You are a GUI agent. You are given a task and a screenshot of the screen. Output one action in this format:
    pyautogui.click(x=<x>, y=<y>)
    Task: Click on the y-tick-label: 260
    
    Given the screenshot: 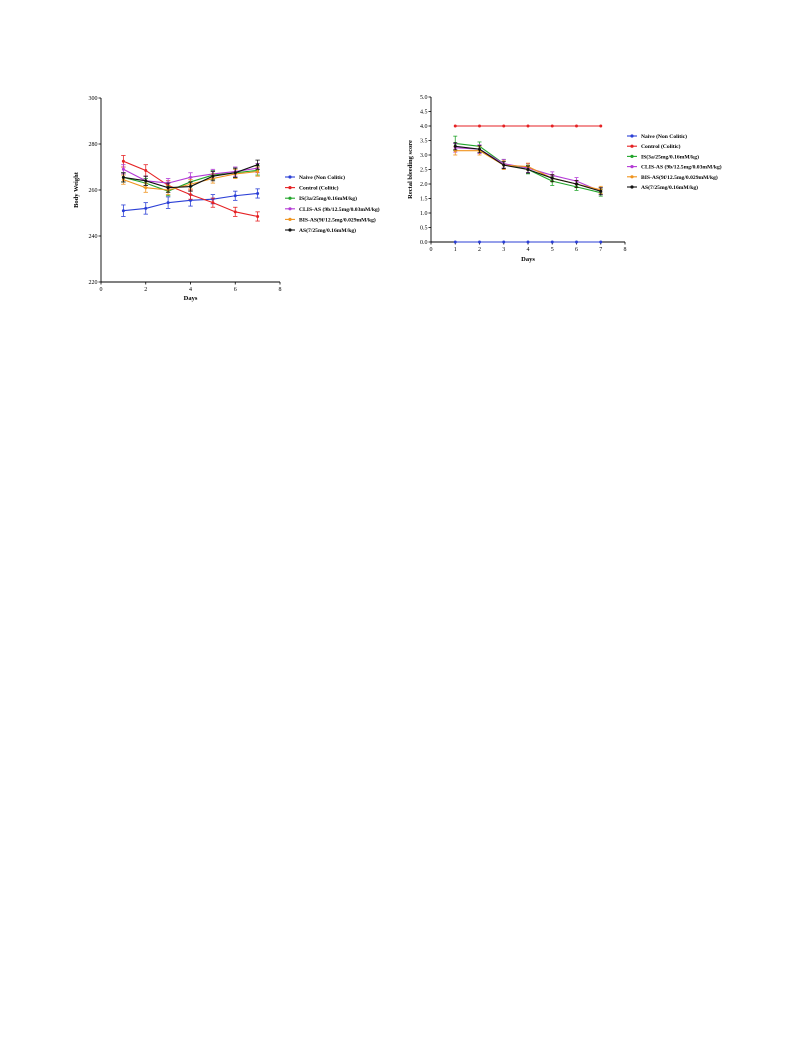 What is the action you would take?
    pyautogui.click(x=93, y=191)
    